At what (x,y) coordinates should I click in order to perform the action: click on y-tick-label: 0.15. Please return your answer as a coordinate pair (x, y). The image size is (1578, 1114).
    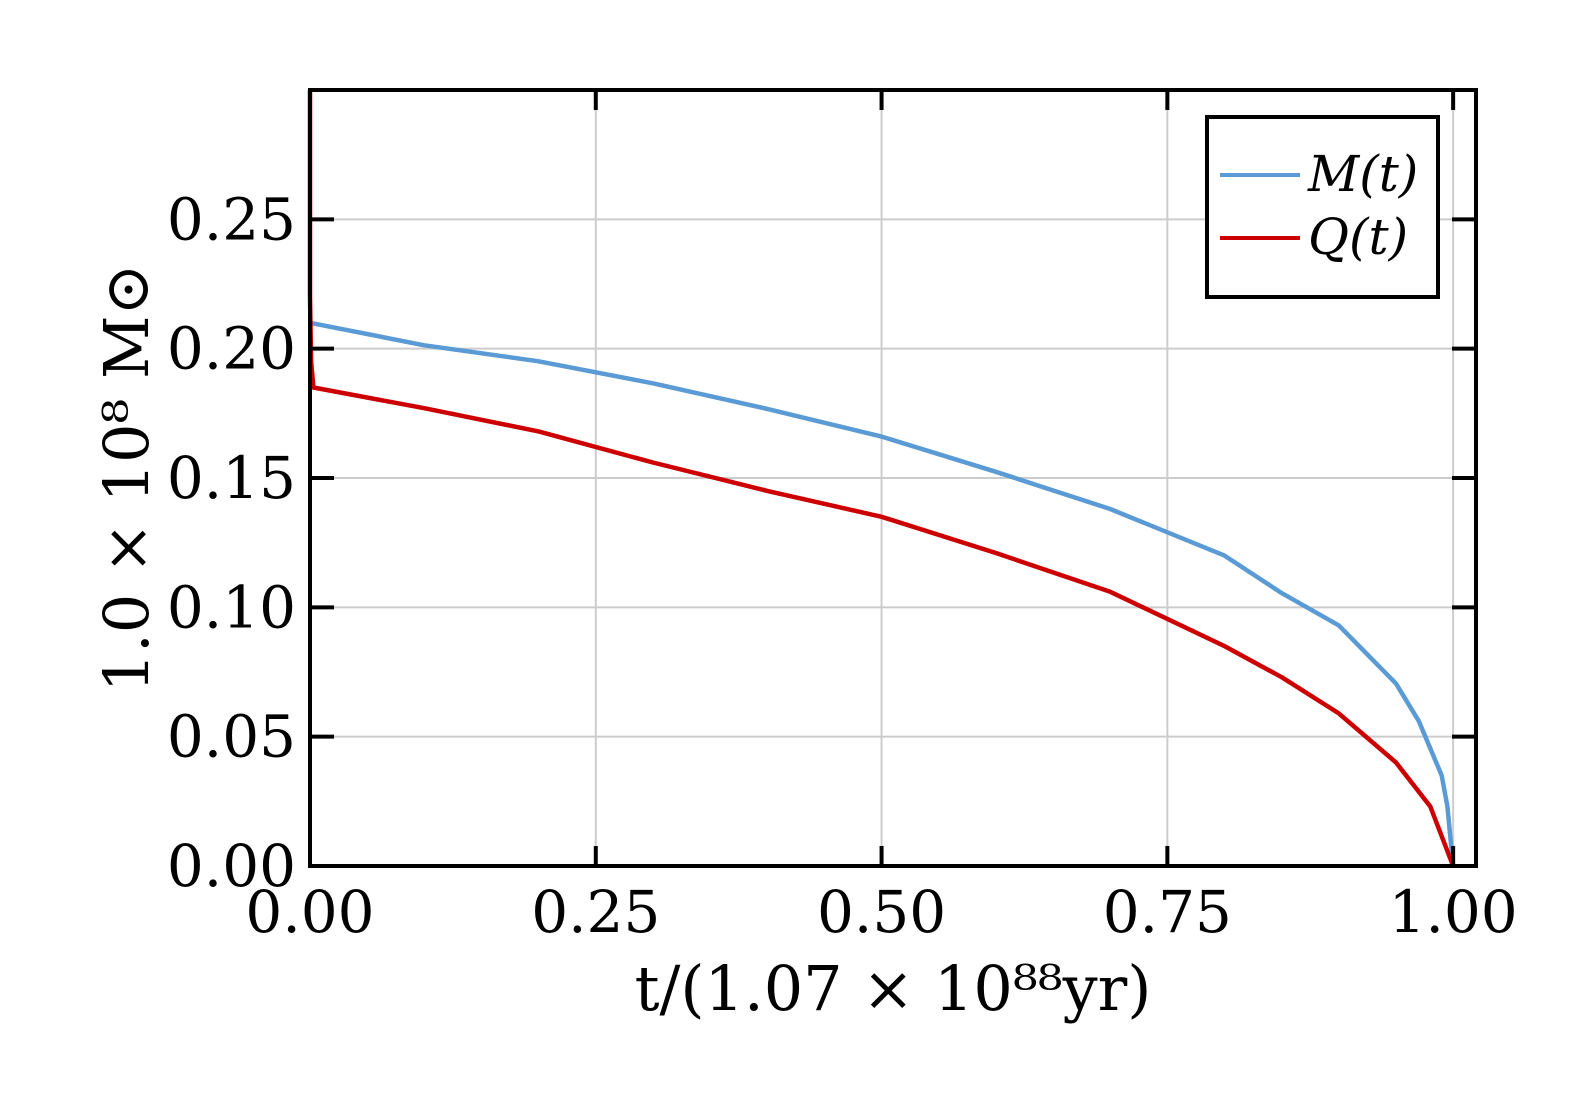
    Looking at the image, I should click on (231, 478).